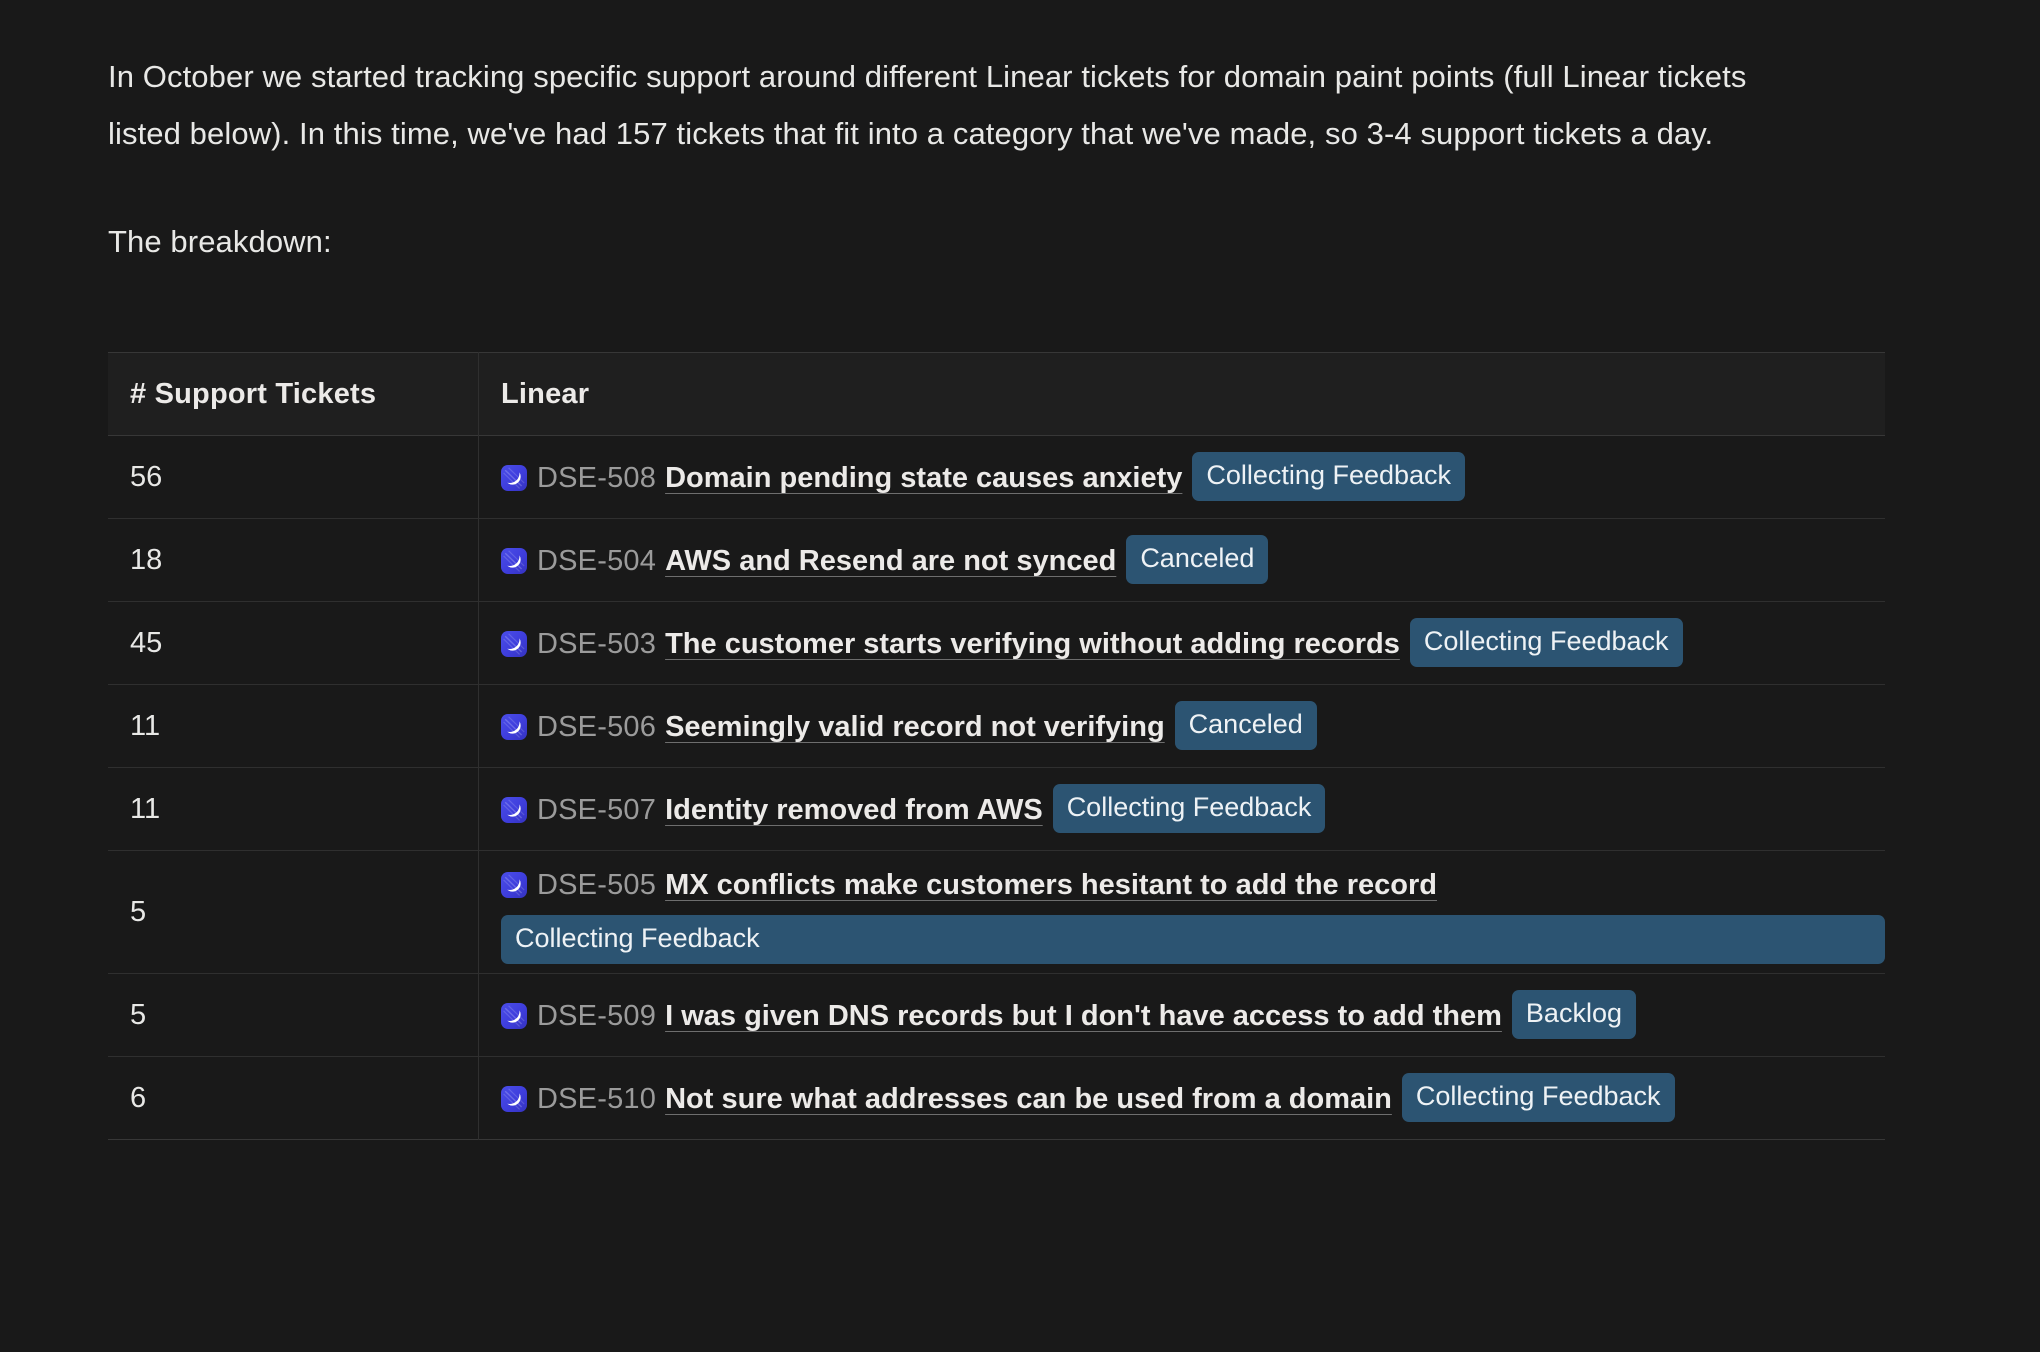 Image resolution: width=2040 pixels, height=1352 pixels. I want to click on breakdown-label: The breakdown:, so click(220, 241).